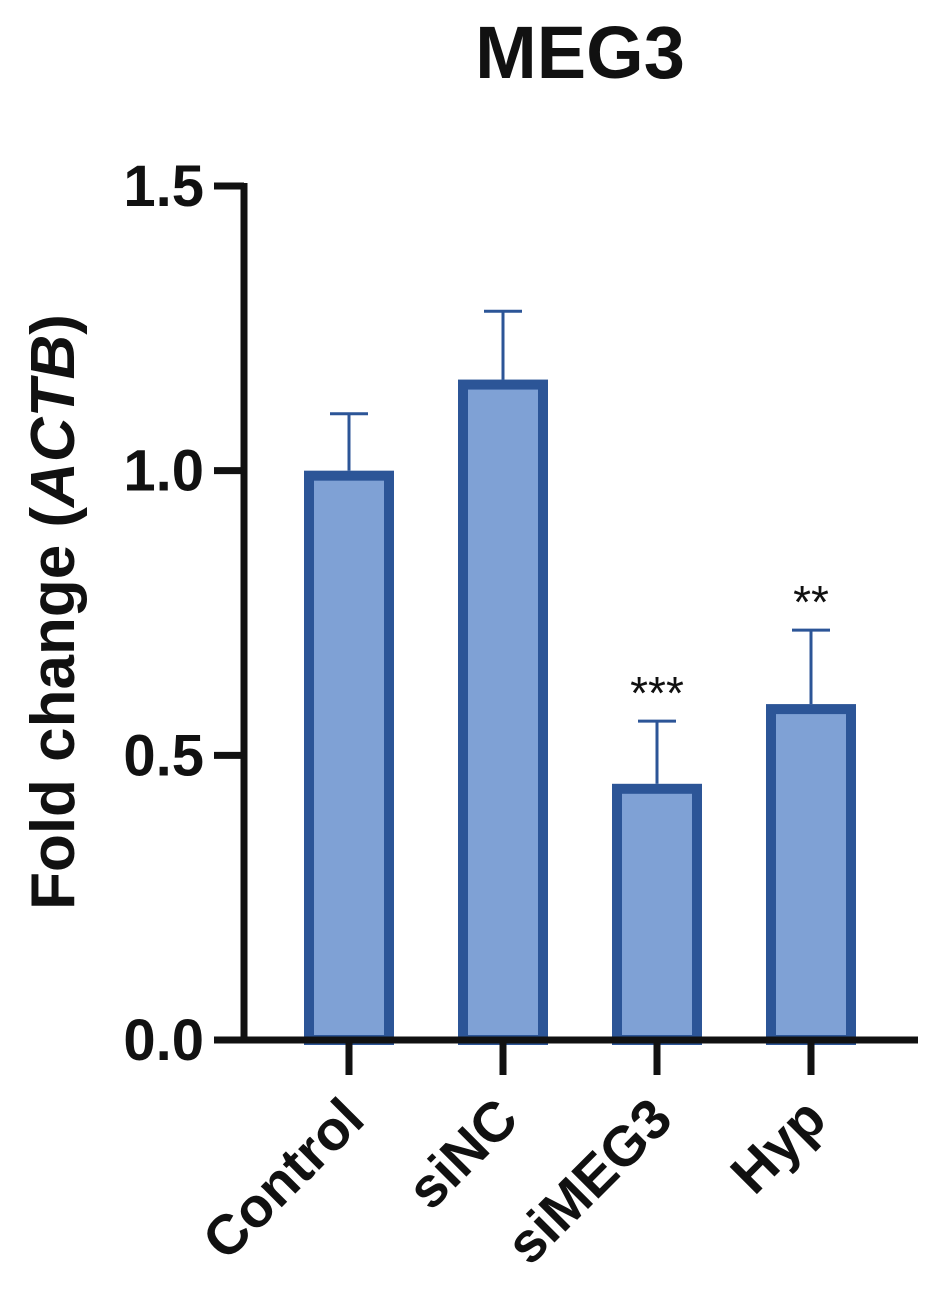  I want to click on y-tick-label: 1.5, so click(163, 186).